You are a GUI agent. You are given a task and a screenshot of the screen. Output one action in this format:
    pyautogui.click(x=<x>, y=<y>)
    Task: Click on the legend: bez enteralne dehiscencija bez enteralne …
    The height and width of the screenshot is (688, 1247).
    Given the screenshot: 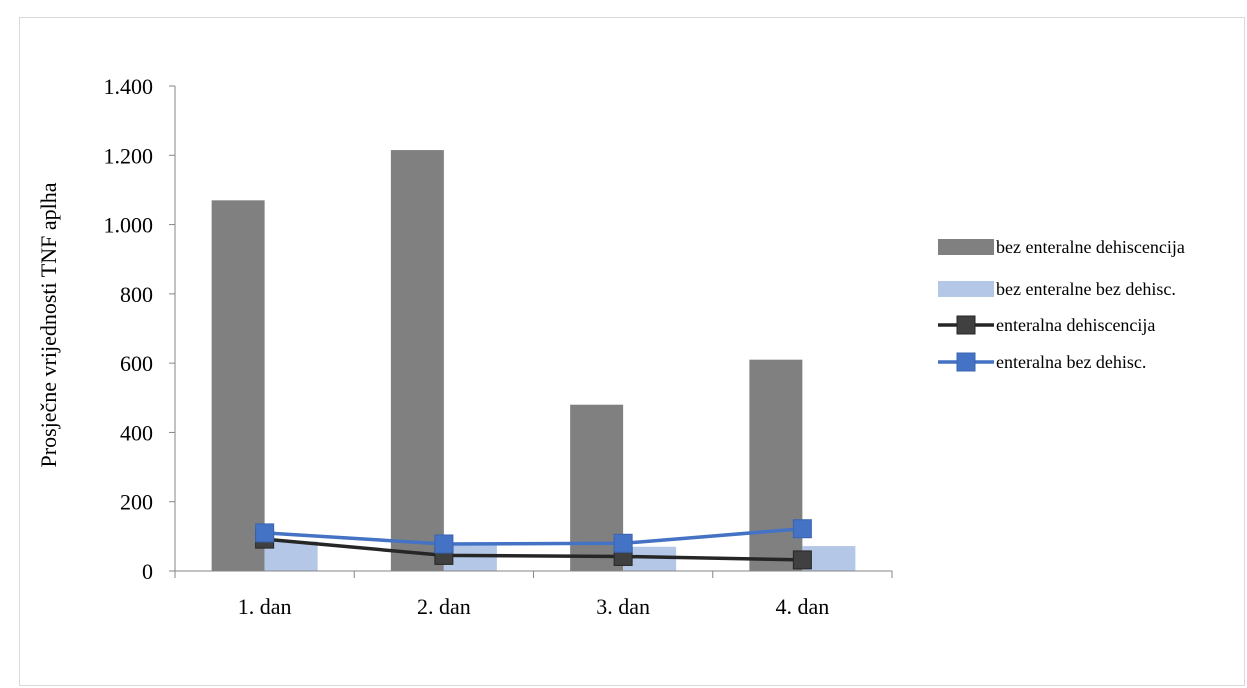 What is the action you would take?
    pyautogui.click(x=1061, y=304)
    